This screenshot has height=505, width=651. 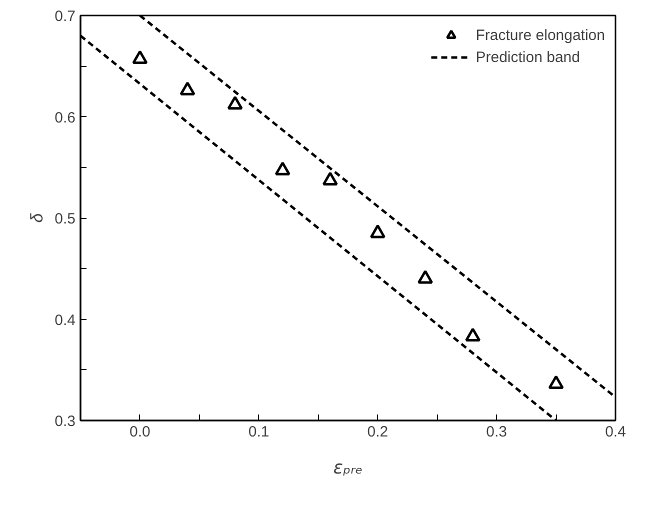 What do you see at coordinates (528, 57) in the screenshot?
I see `legend-label: Prediction band` at bounding box center [528, 57].